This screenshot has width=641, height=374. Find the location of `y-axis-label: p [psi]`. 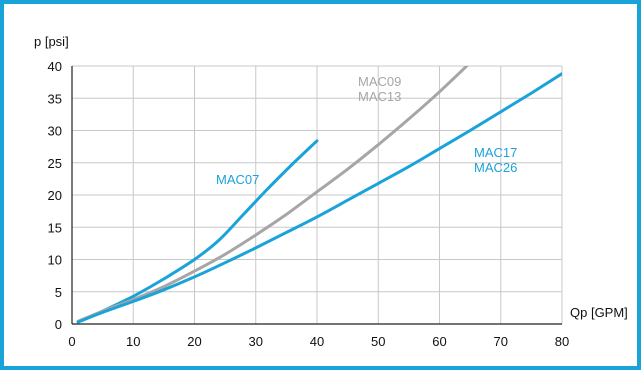

y-axis-label: p [psi] is located at coordinates (51, 41).